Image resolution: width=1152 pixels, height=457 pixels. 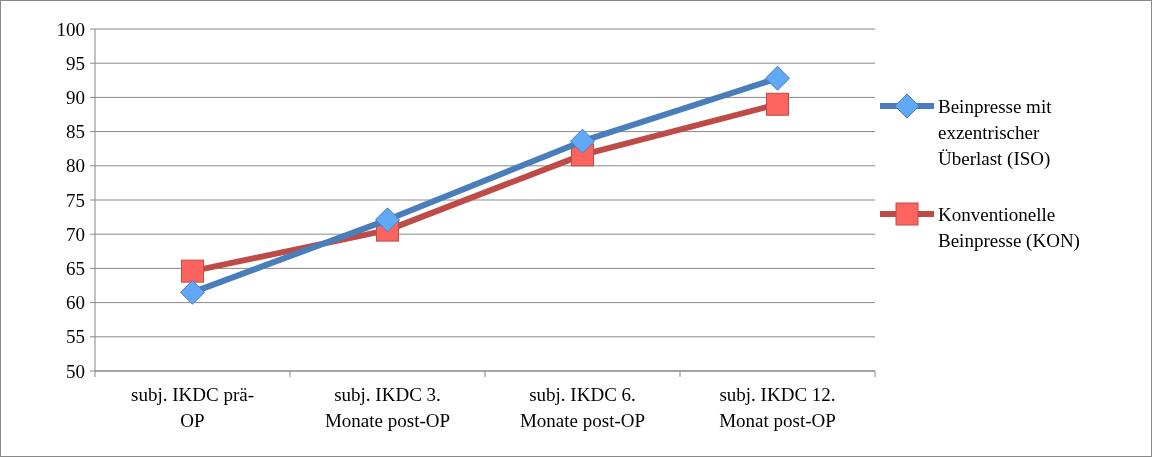 What do you see at coordinates (70, 29) in the screenshot?
I see `y-tick-label: 100` at bounding box center [70, 29].